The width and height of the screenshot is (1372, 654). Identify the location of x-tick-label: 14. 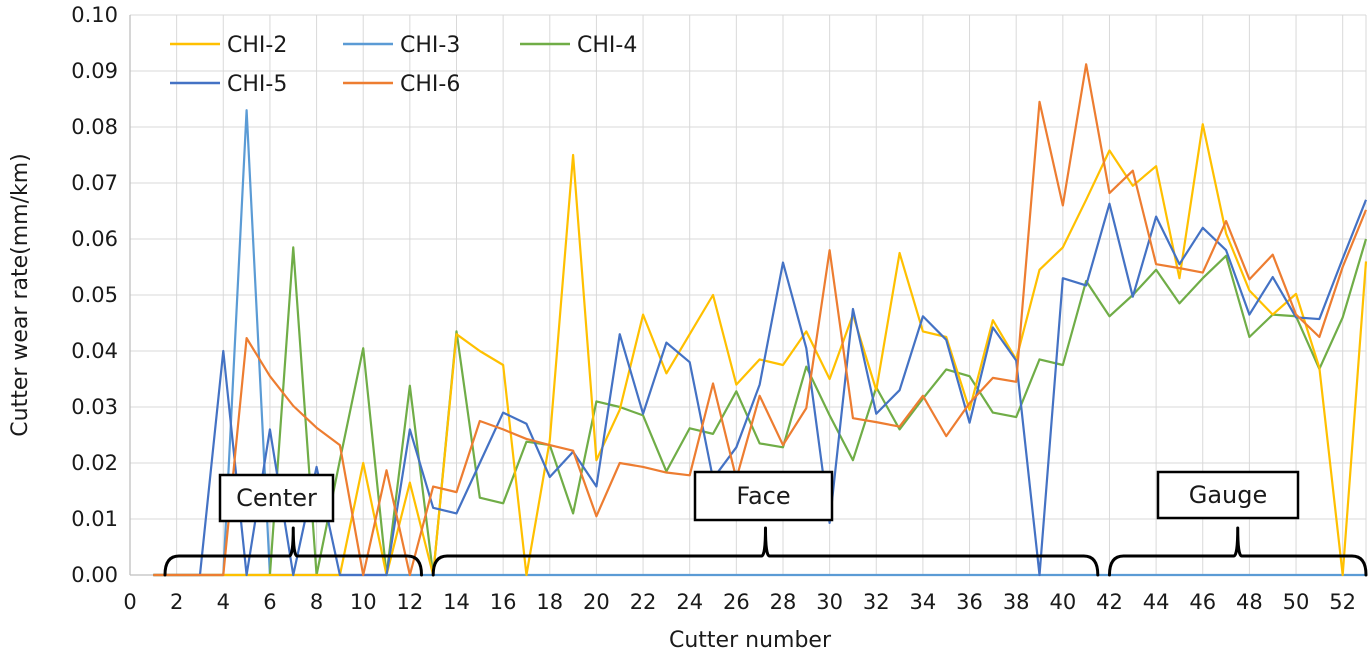
(456, 602).